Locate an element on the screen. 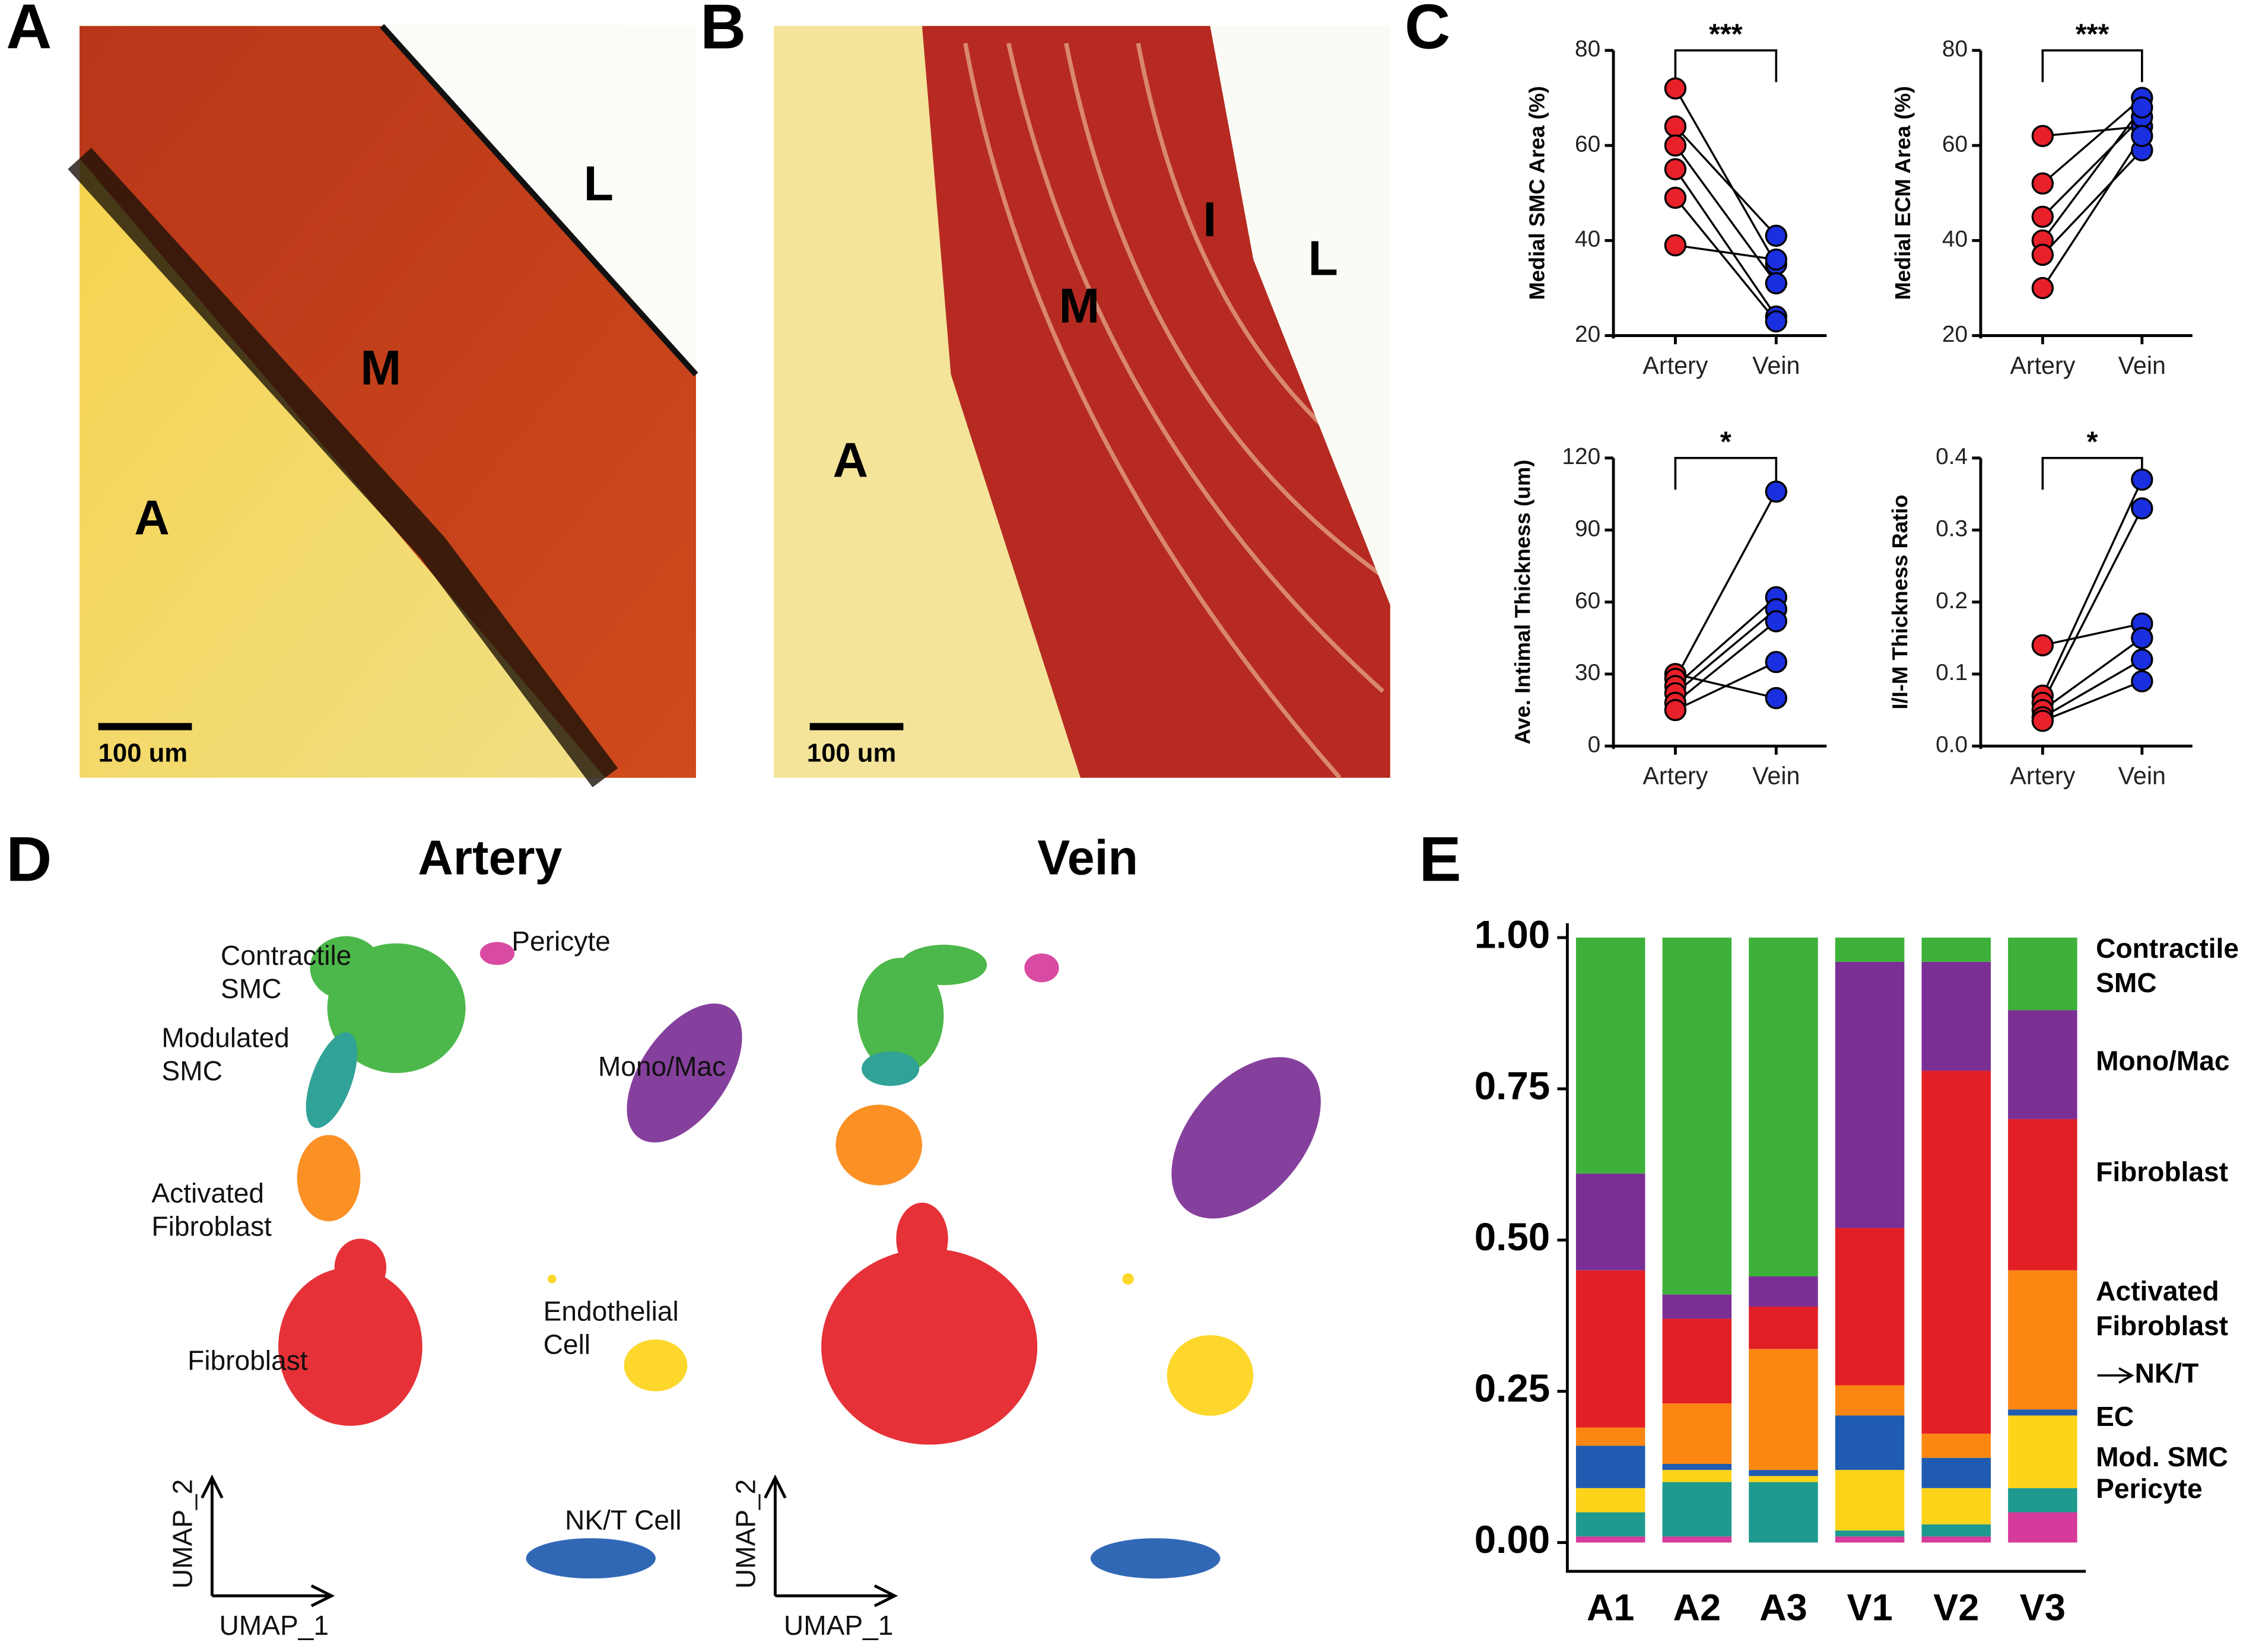 The width and height of the screenshot is (2259, 1652). text-line: Fibroblast is located at coordinates (2162, 1325).